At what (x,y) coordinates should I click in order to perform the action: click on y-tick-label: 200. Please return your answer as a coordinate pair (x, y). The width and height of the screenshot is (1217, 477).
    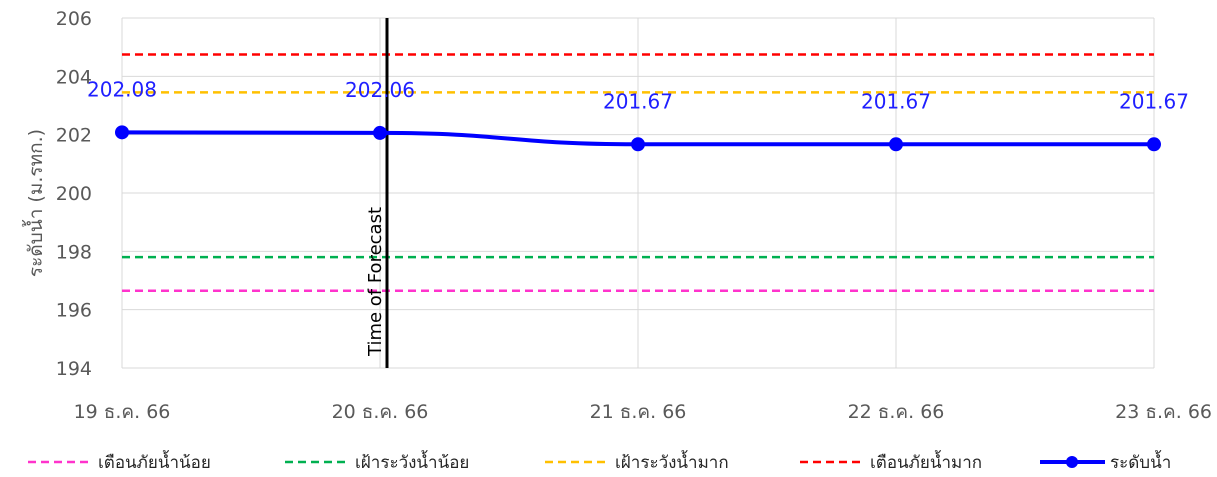
    Looking at the image, I should click on (74, 194).